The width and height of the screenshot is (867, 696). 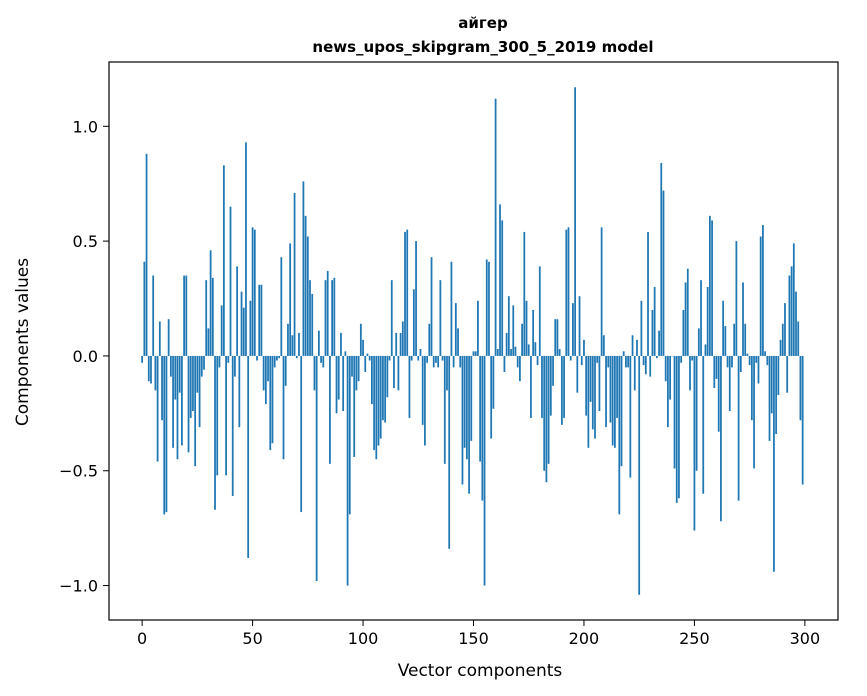 What do you see at coordinates (78, 586) in the screenshot?
I see `y-tick-label: −1.0` at bounding box center [78, 586].